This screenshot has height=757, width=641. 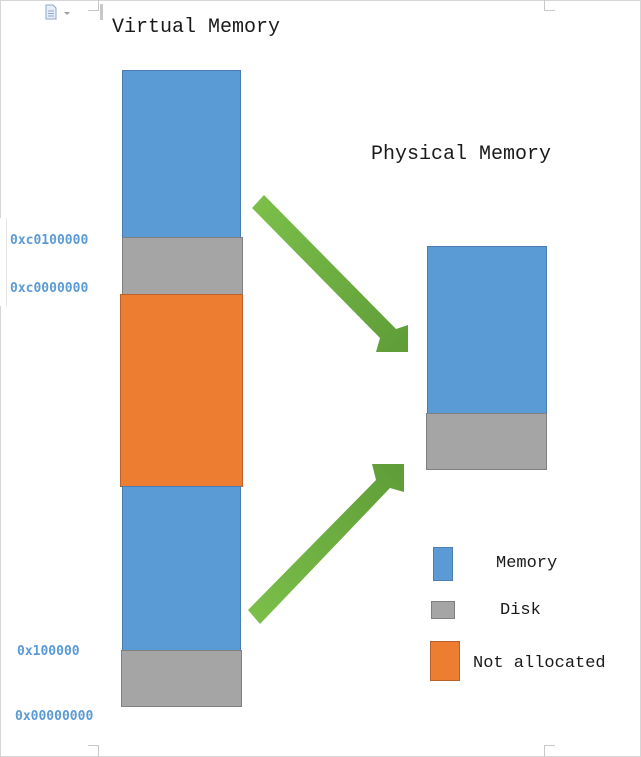 What do you see at coordinates (49, 288) in the screenshot?
I see `address-label-c0000000: 0xc0000000` at bounding box center [49, 288].